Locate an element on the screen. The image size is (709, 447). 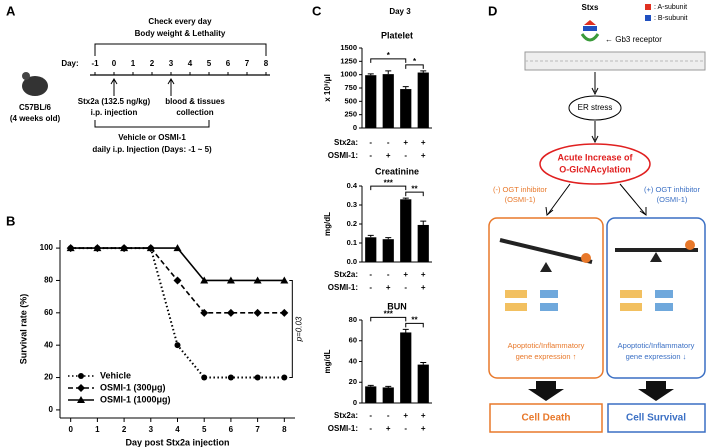
increase-label: Acute Increase of is located at coordinates (595, 157).